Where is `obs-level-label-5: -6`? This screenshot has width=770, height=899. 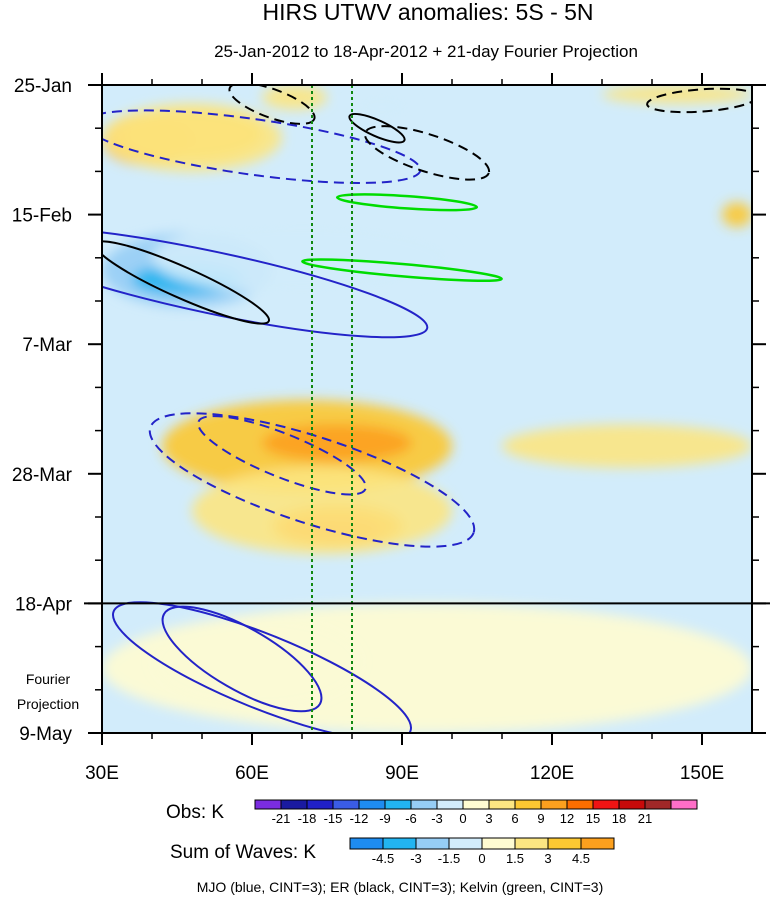 obs-level-label-5: -6 is located at coordinates (411, 818).